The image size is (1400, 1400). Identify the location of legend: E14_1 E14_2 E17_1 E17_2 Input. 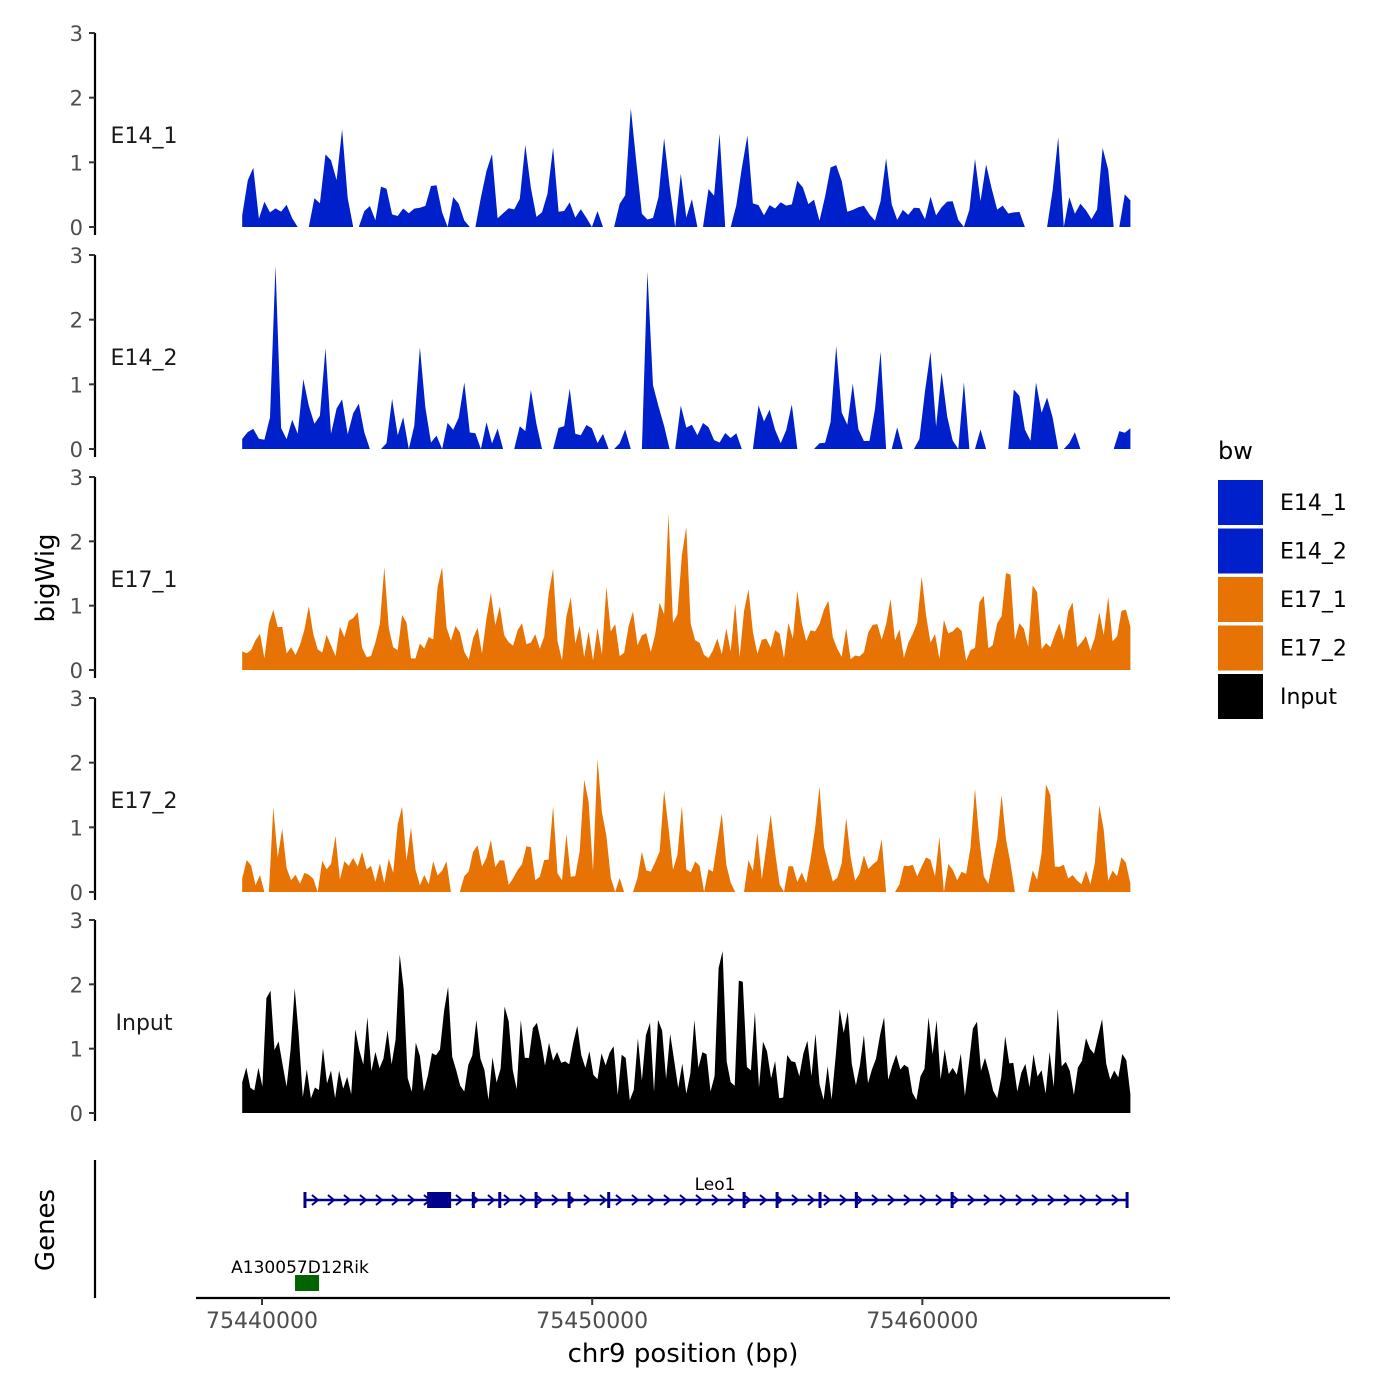
(1282, 599).